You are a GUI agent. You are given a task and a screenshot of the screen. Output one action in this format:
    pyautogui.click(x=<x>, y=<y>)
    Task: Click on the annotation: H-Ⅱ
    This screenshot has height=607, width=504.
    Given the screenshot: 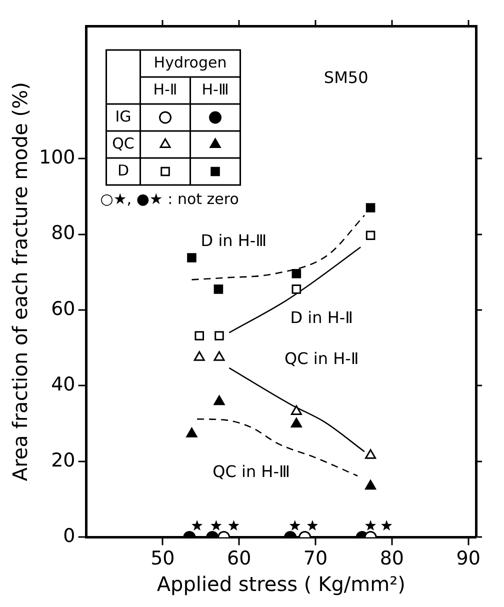 What is the action you would take?
    pyautogui.click(x=165, y=89)
    